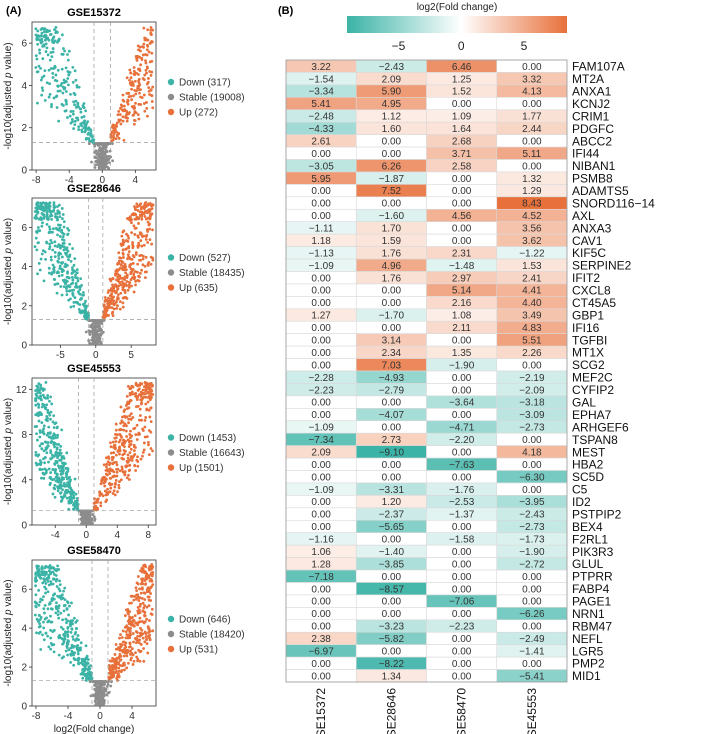 This screenshot has height=734, width=709. Describe the element at coordinates (532, 278) in the screenshot. I see `cell-value-label: 2.41` at that location.